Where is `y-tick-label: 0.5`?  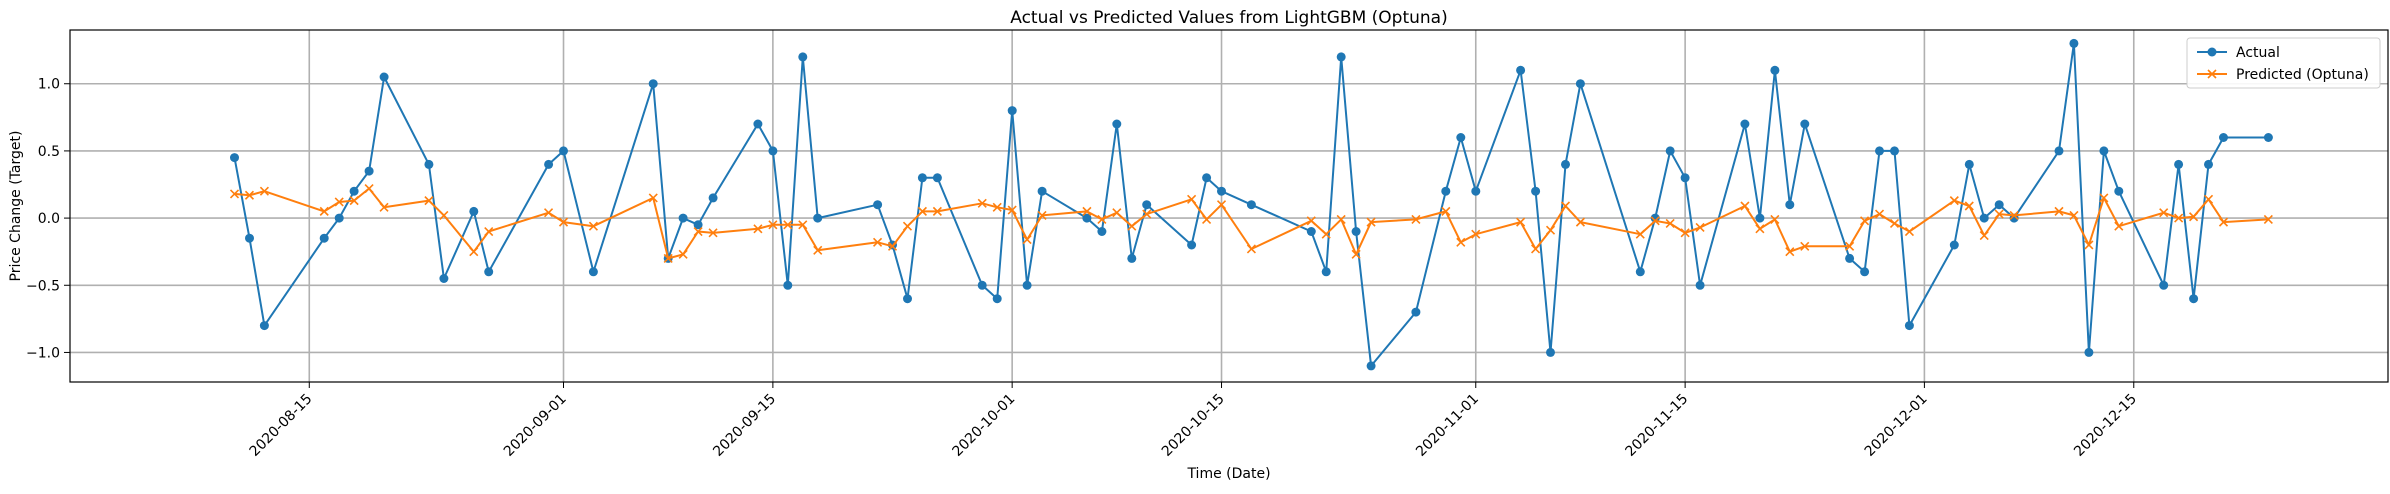 y-tick-label: 0.5 is located at coordinates (49, 152).